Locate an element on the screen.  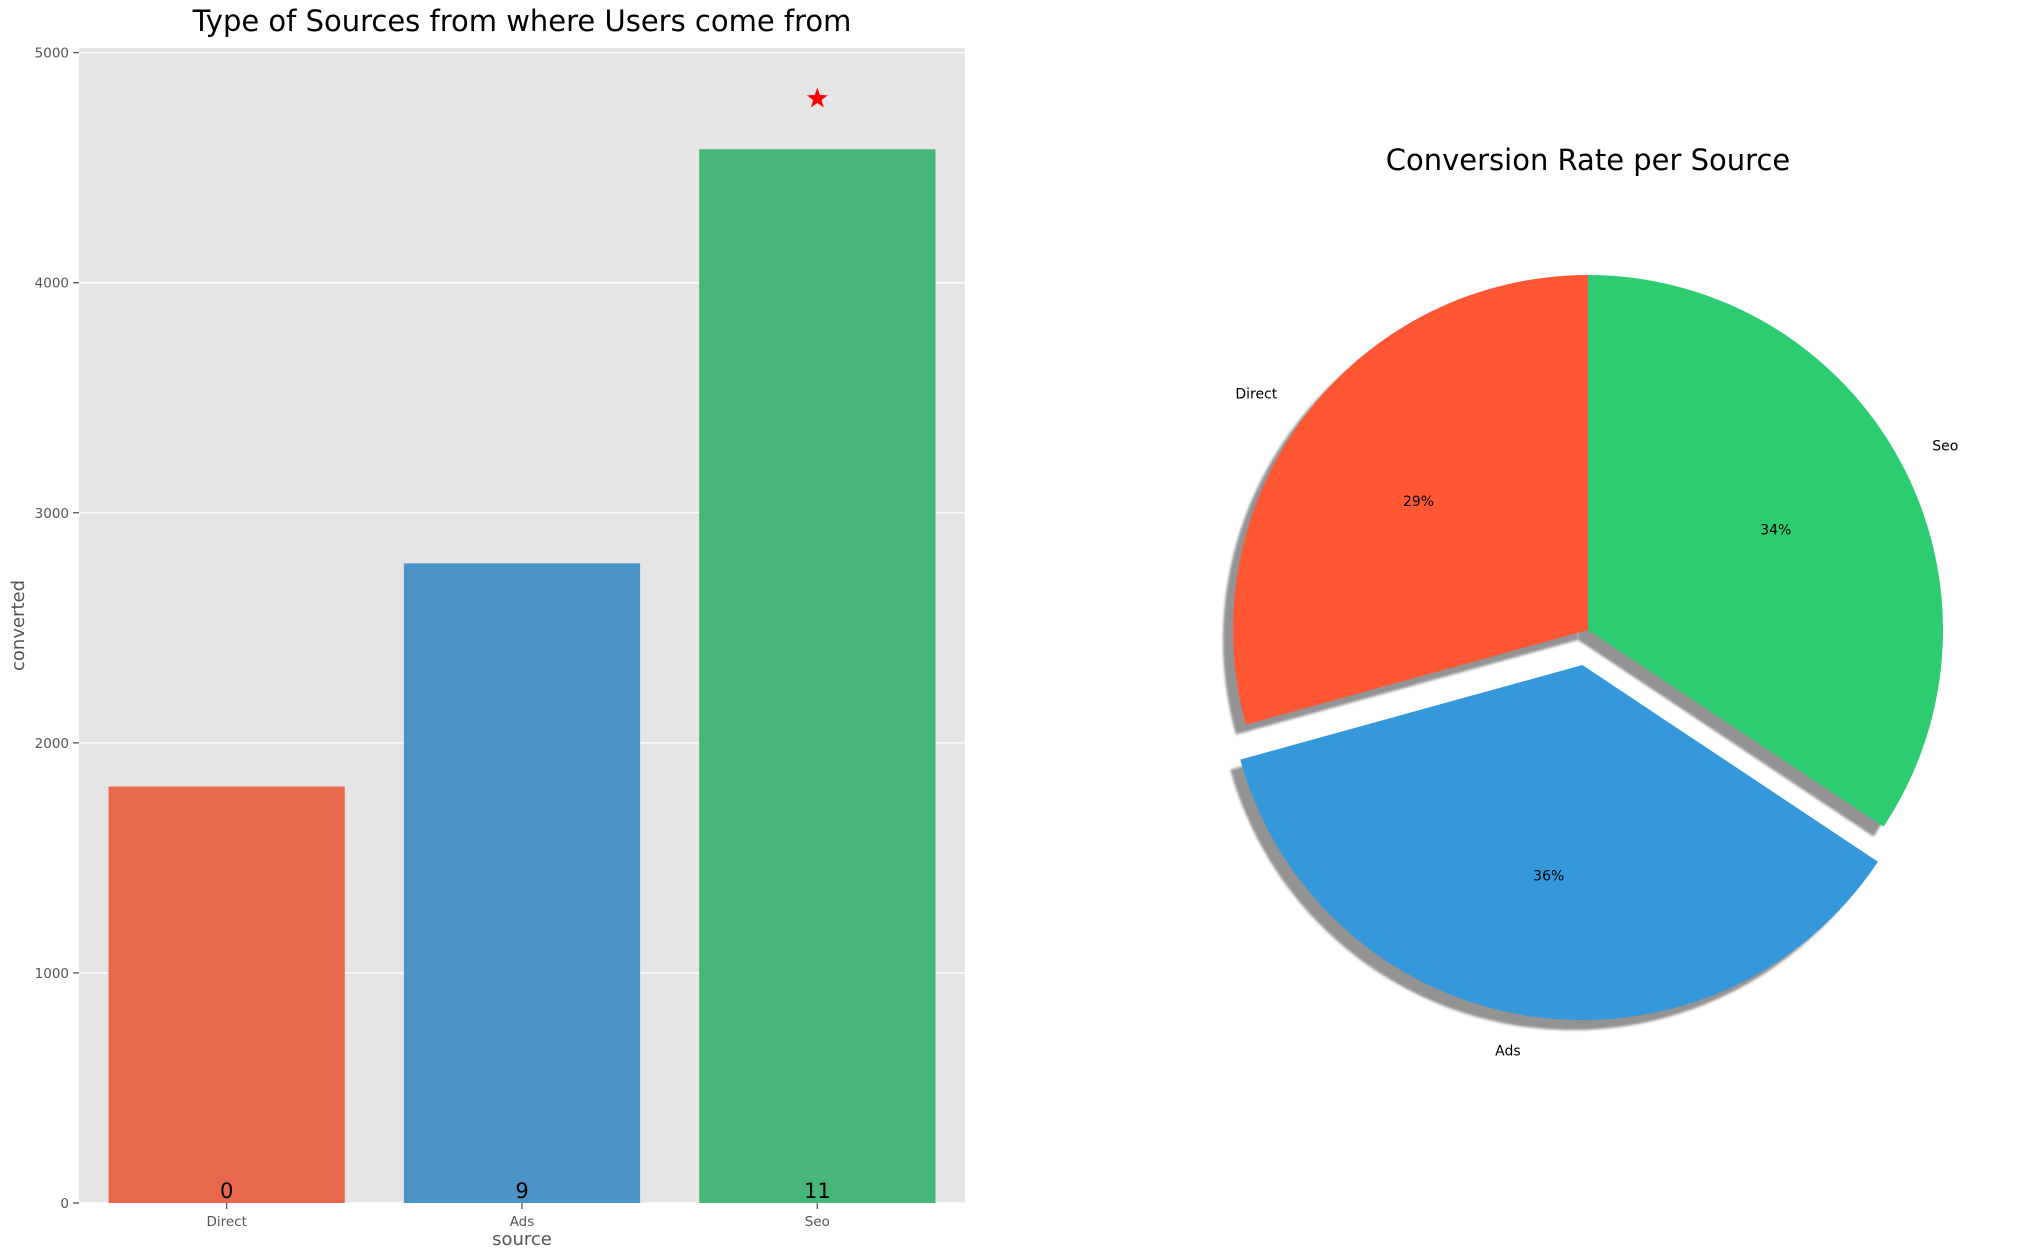
bar-seo is located at coordinates (817, 676).